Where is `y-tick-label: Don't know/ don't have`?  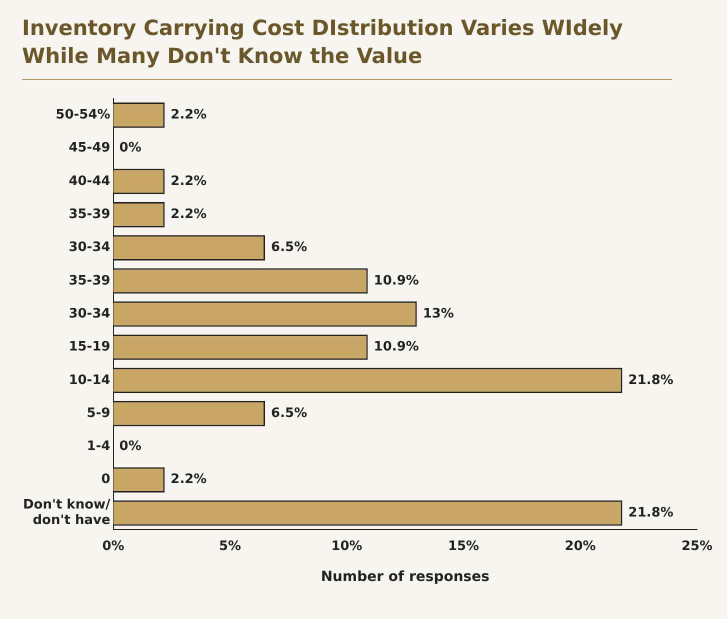 y-tick-label: Don't know/ don't have is located at coordinates (66, 512).